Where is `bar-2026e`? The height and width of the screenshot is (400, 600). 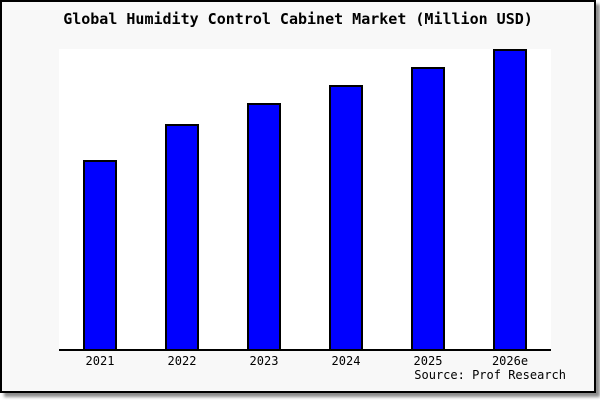
bar-2026e is located at coordinates (510, 199).